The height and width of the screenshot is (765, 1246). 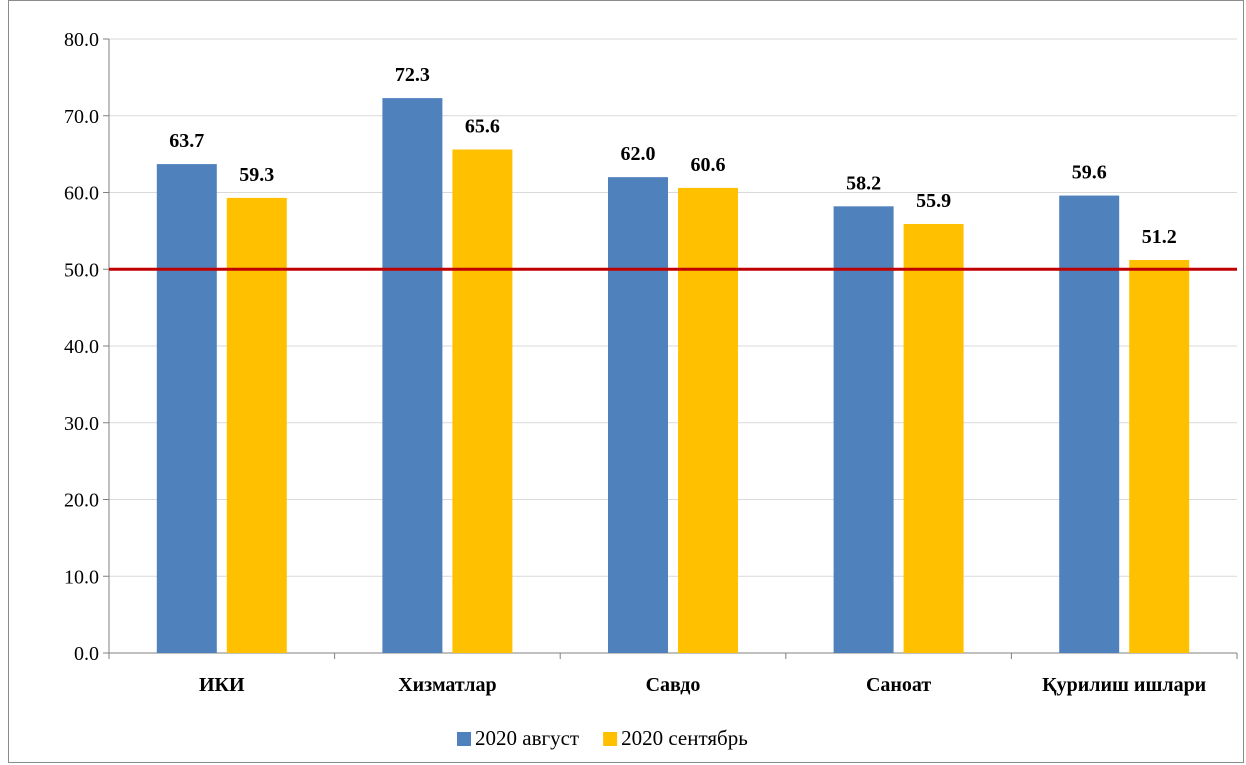 I want to click on legend-label: 2020 август, so click(x=527, y=738).